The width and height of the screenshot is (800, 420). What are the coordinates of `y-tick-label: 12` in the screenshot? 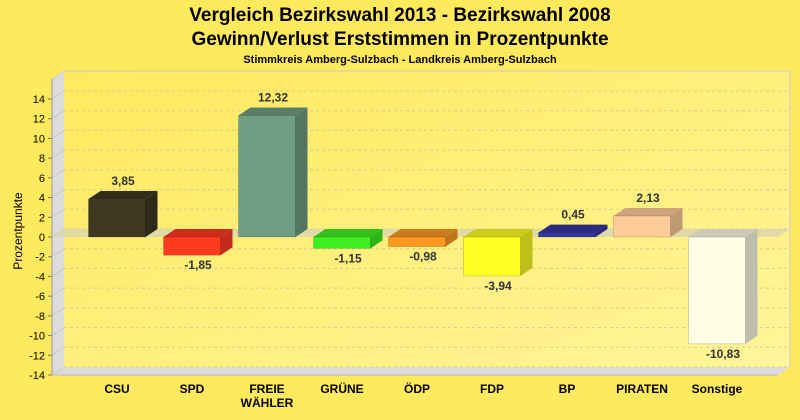 It's located at (39, 120).